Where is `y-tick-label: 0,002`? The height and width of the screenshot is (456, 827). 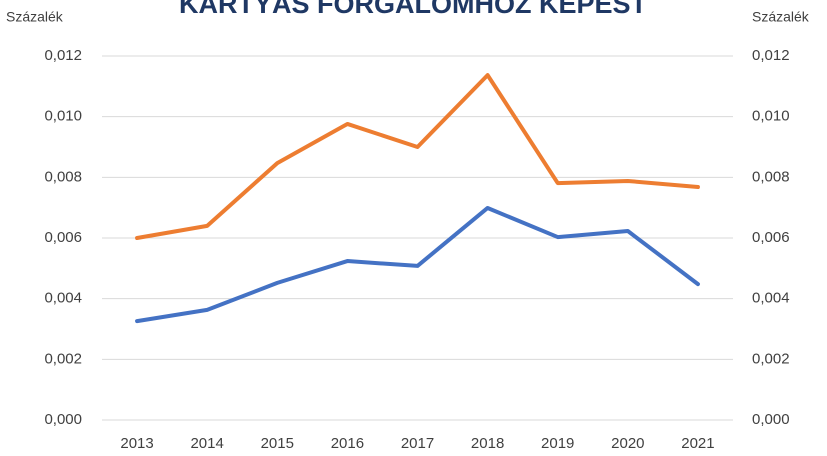 y-tick-label: 0,002 is located at coordinates (63, 358).